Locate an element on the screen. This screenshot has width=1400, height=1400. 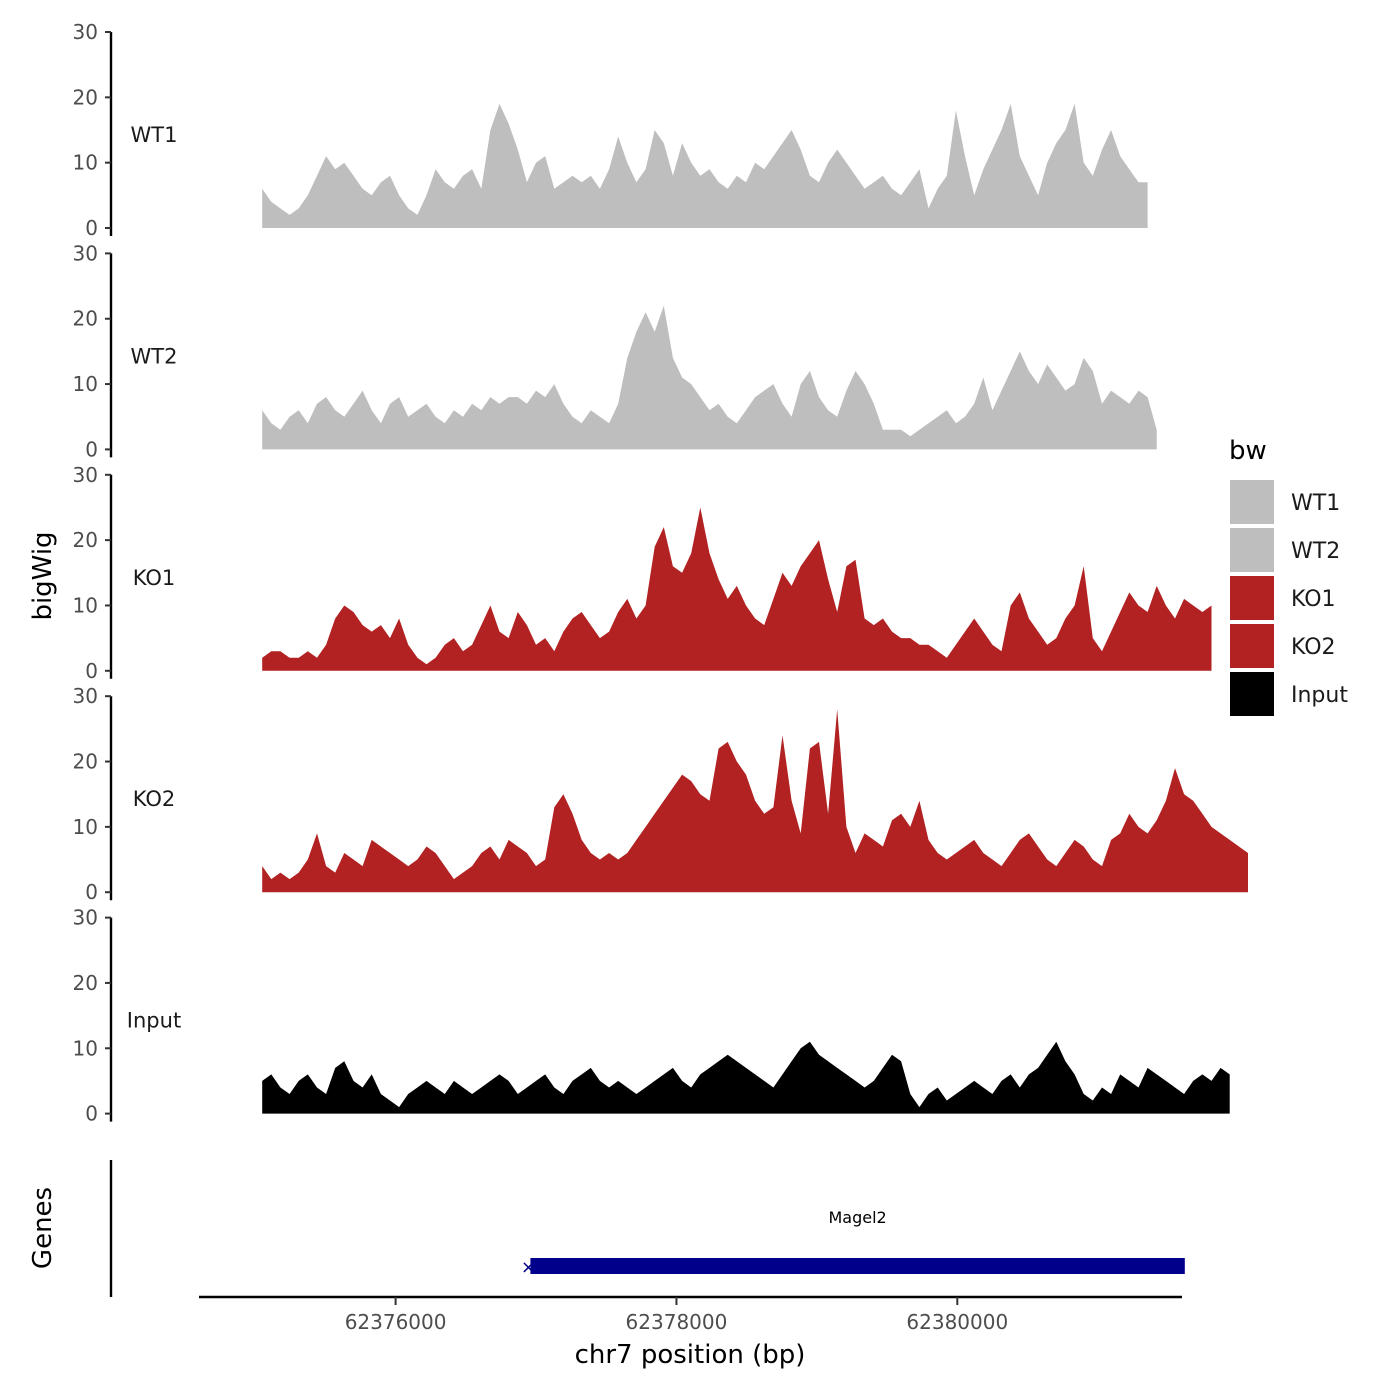
legend-key-ko2 is located at coordinates (1252, 646).